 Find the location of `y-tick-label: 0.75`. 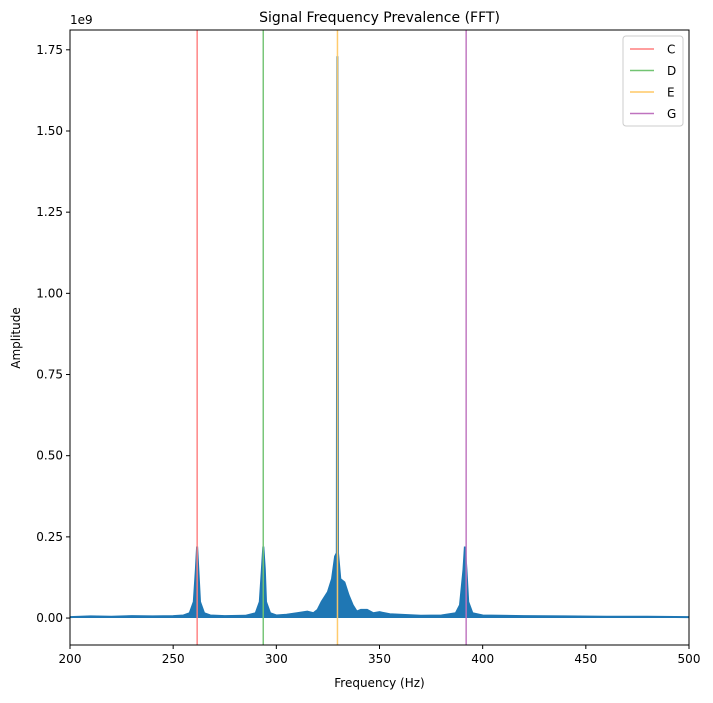

y-tick-label: 0.75 is located at coordinates (49, 375).